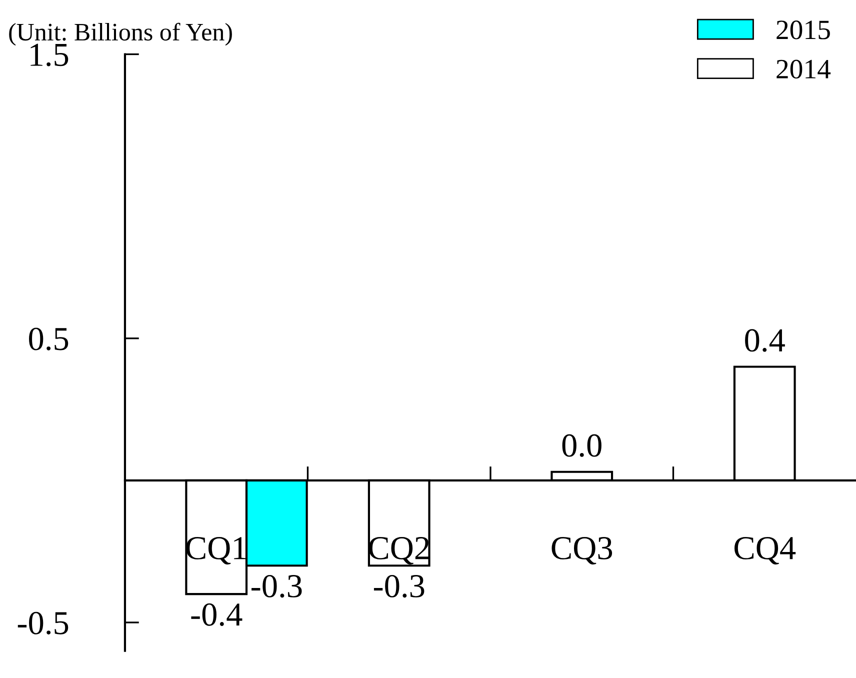  I want to click on data-label: -0.4, so click(216, 614).